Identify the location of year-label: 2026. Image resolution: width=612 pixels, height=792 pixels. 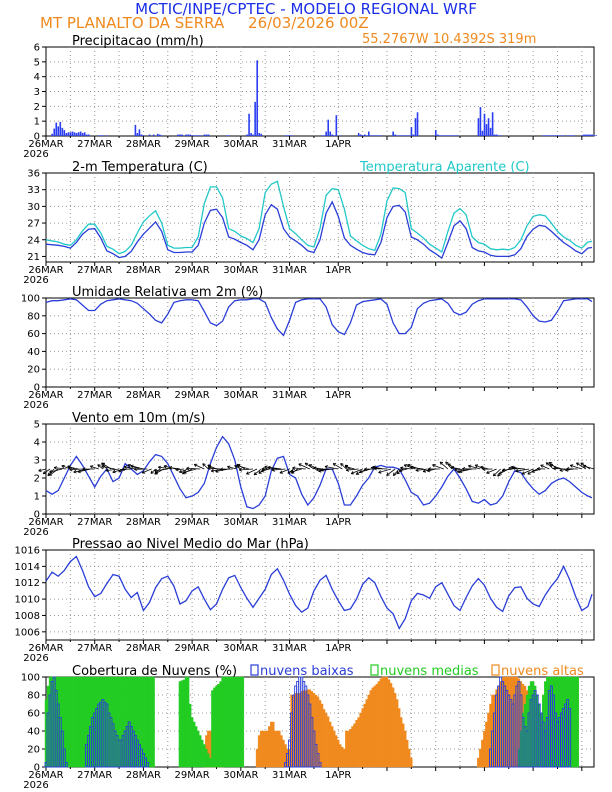
(35, 532).